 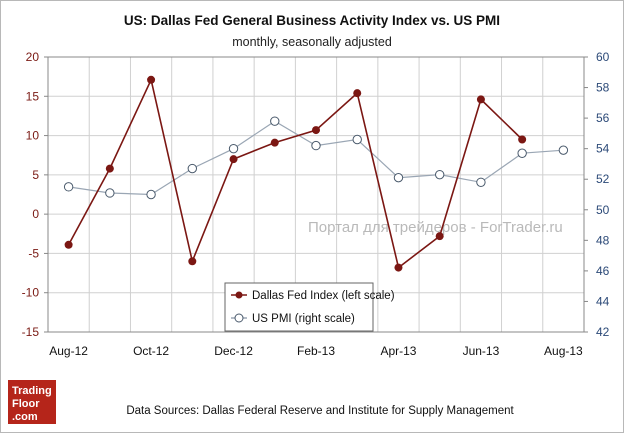 I want to click on legend-label-pmi: US PMI (right scale), so click(x=303, y=319).